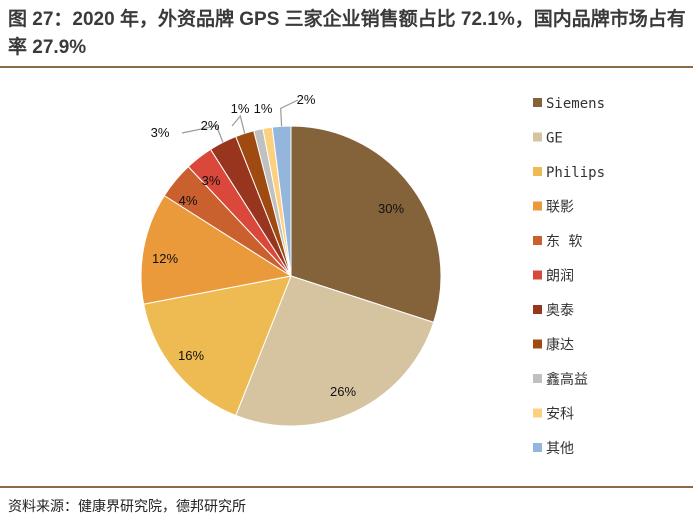  What do you see at coordinates (575, 173) in the screenshot?
I see `legend-label-2: Philips` at bounding box center [575, 173].